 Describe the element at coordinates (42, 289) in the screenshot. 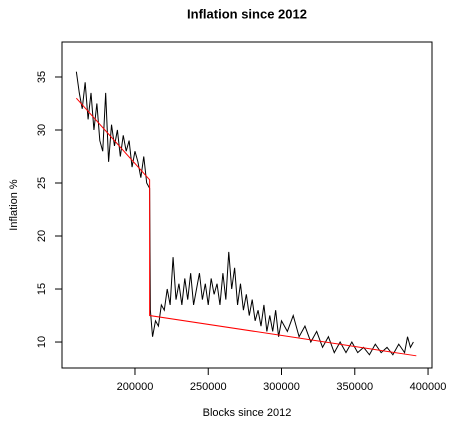

I see `y-tick-label: 15` at that location.